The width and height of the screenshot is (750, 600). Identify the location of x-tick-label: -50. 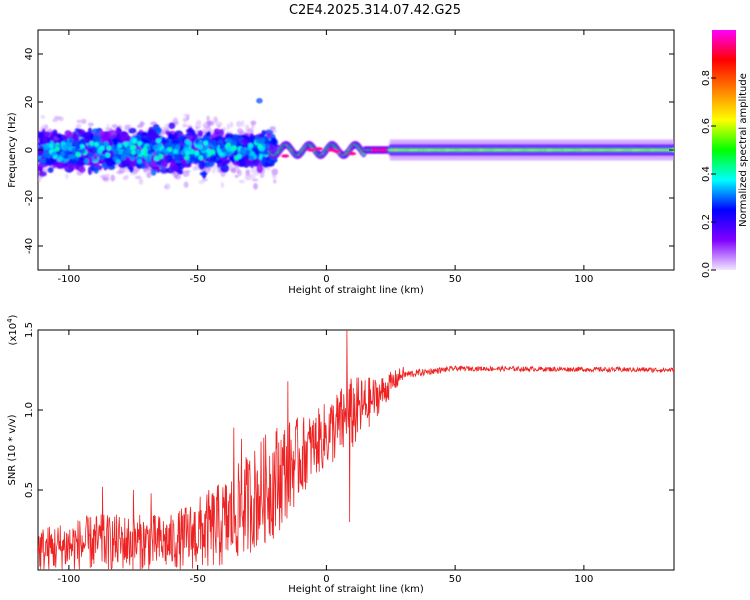
(197, 579).